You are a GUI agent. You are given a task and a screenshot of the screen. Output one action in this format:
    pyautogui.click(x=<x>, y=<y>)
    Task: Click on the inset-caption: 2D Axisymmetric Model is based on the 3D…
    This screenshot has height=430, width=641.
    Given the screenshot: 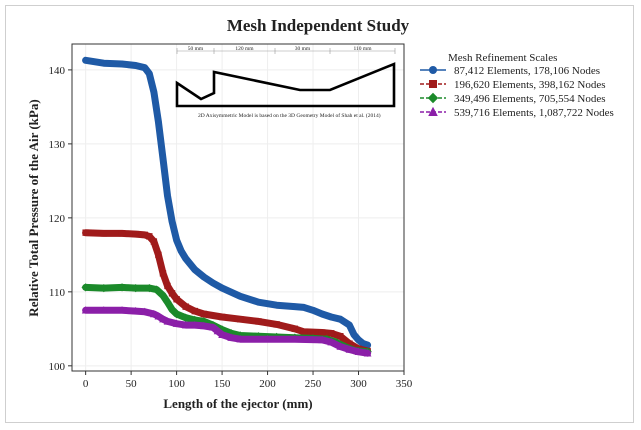 What is the action you would take?
    pyautogui.click(x=289, y=115)
    